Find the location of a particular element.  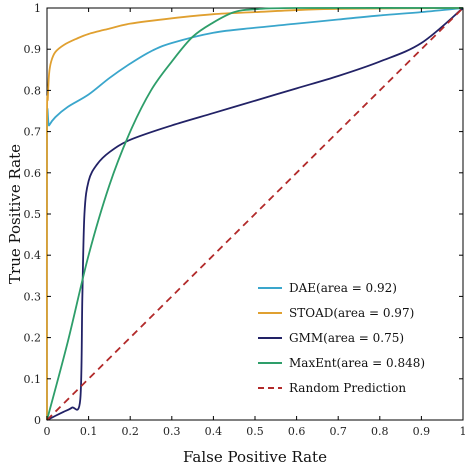

y-tick-label: 1 is located at coordinates (37, 8).